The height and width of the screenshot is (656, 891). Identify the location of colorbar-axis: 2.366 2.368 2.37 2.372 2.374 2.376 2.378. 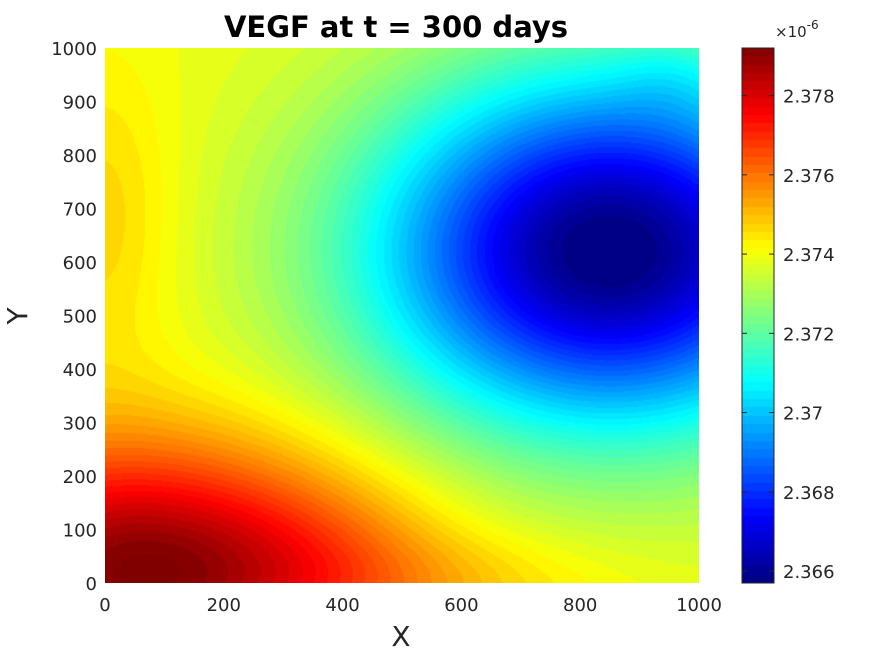
(788, 335).